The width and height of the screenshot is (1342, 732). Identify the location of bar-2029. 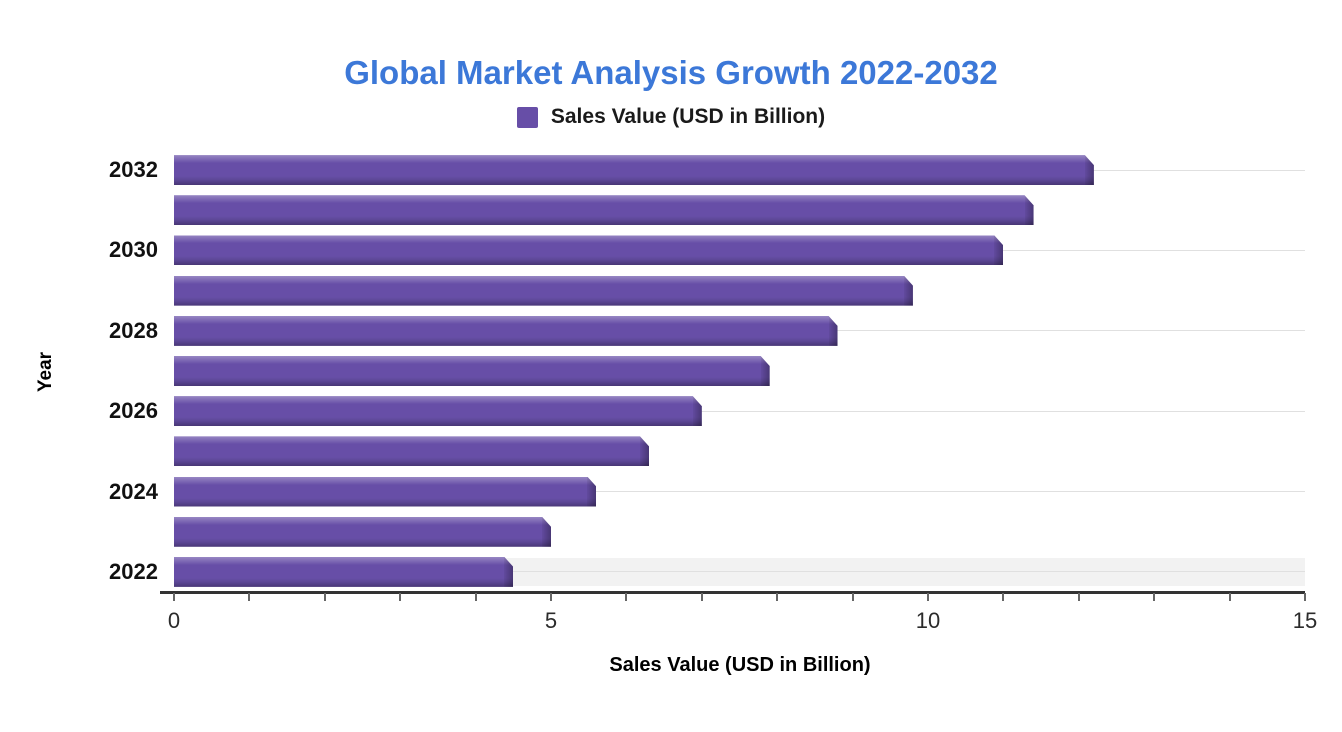
(543, 291).